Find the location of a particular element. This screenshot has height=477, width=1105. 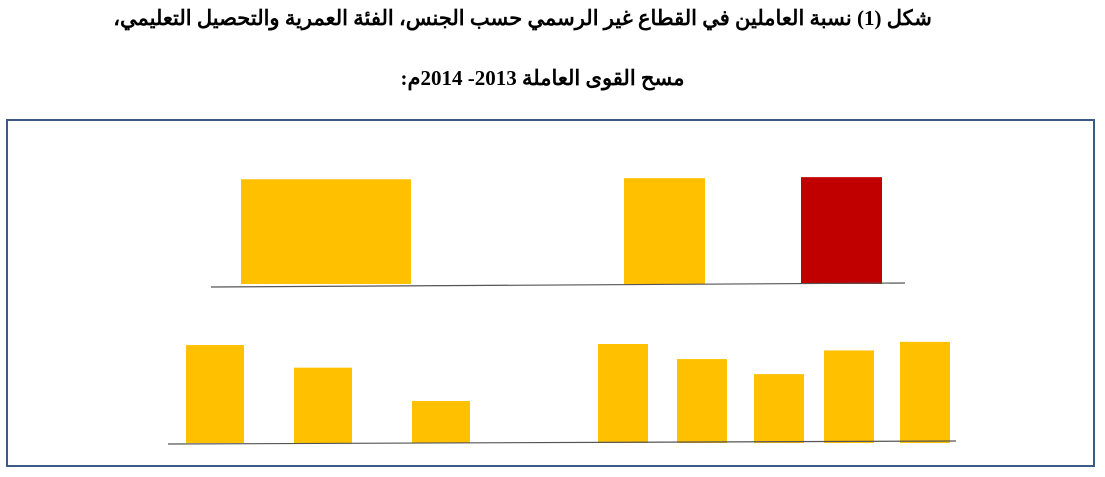

top-x-axis-baseline is located at coordinates (558, 285).